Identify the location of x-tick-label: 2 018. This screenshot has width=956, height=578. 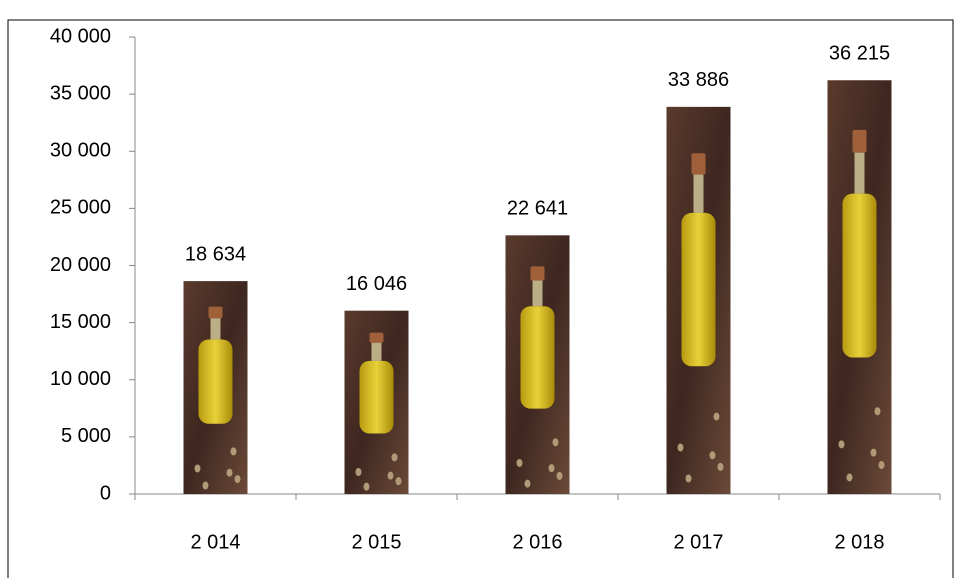
(859, 542).